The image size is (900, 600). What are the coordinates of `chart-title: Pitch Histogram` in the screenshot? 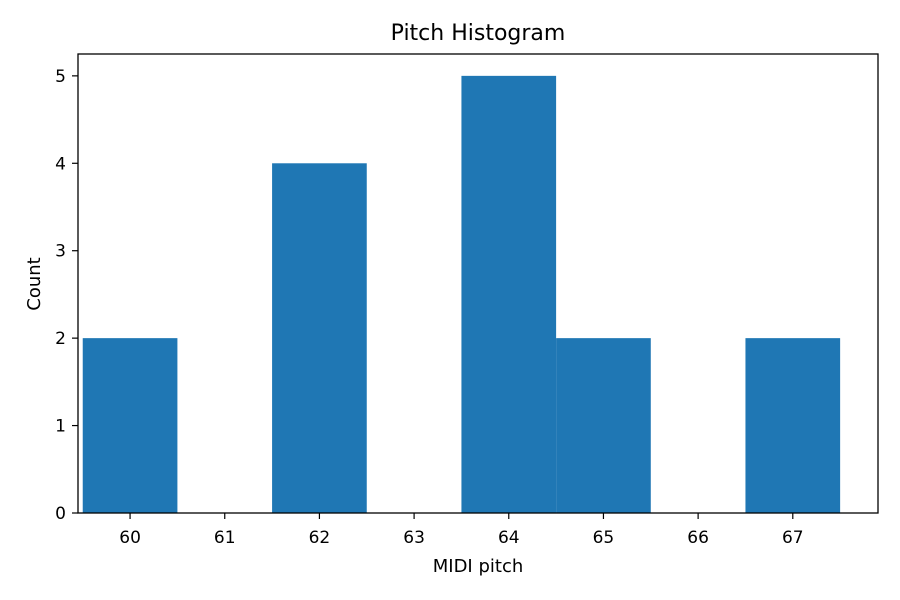 It's located at (478, 33).